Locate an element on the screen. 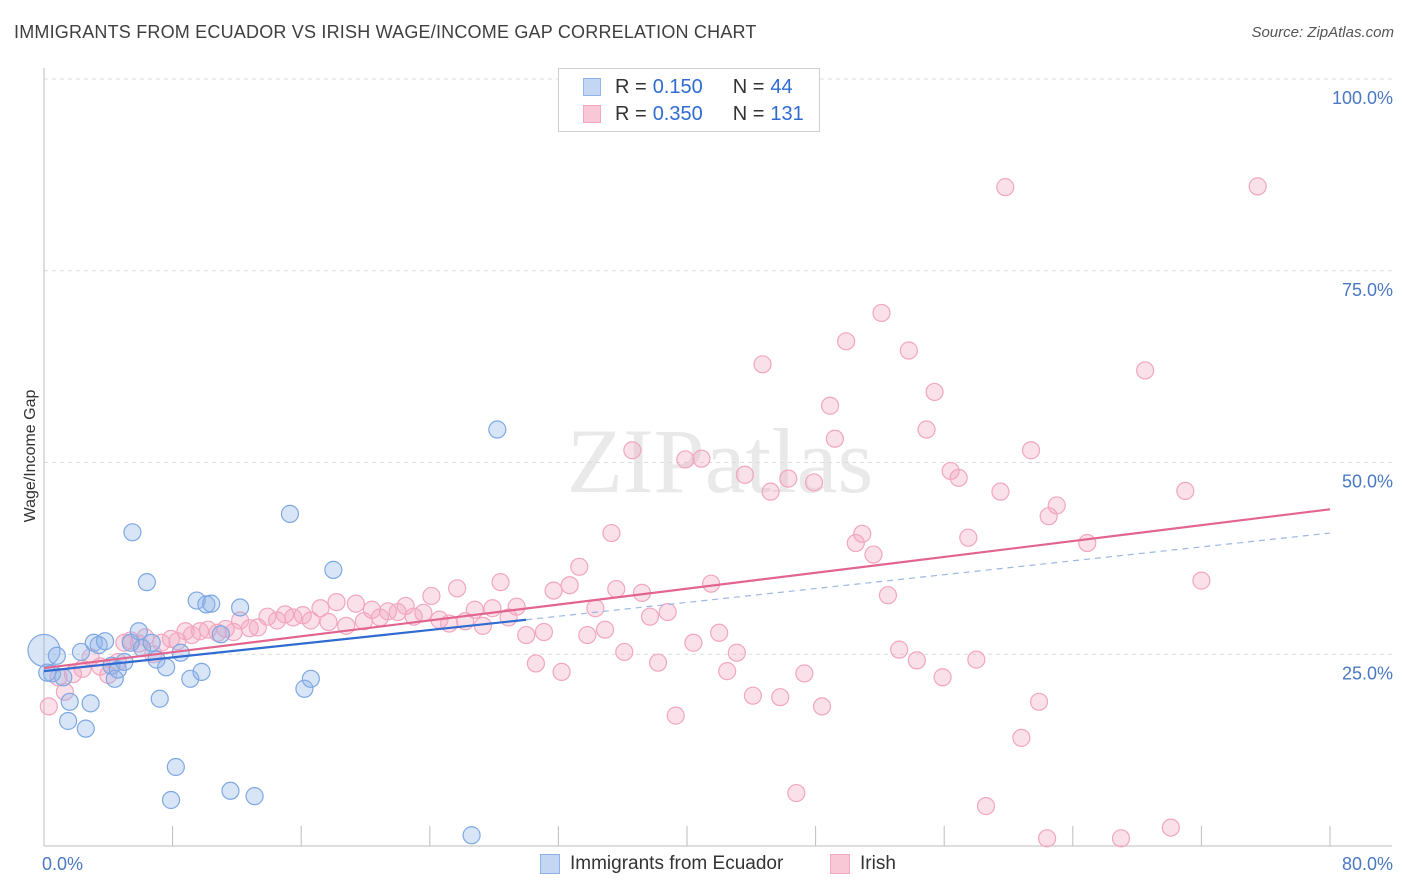 The image size is (1406, 892). watermark: ZIPatlas is located at coordinates (720, 461).